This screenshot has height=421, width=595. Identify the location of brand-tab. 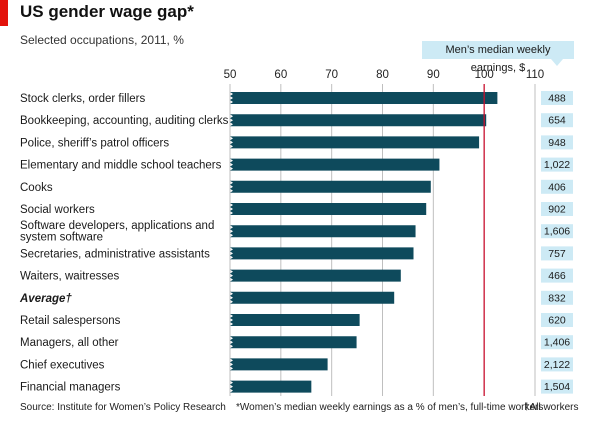
(4, 13).